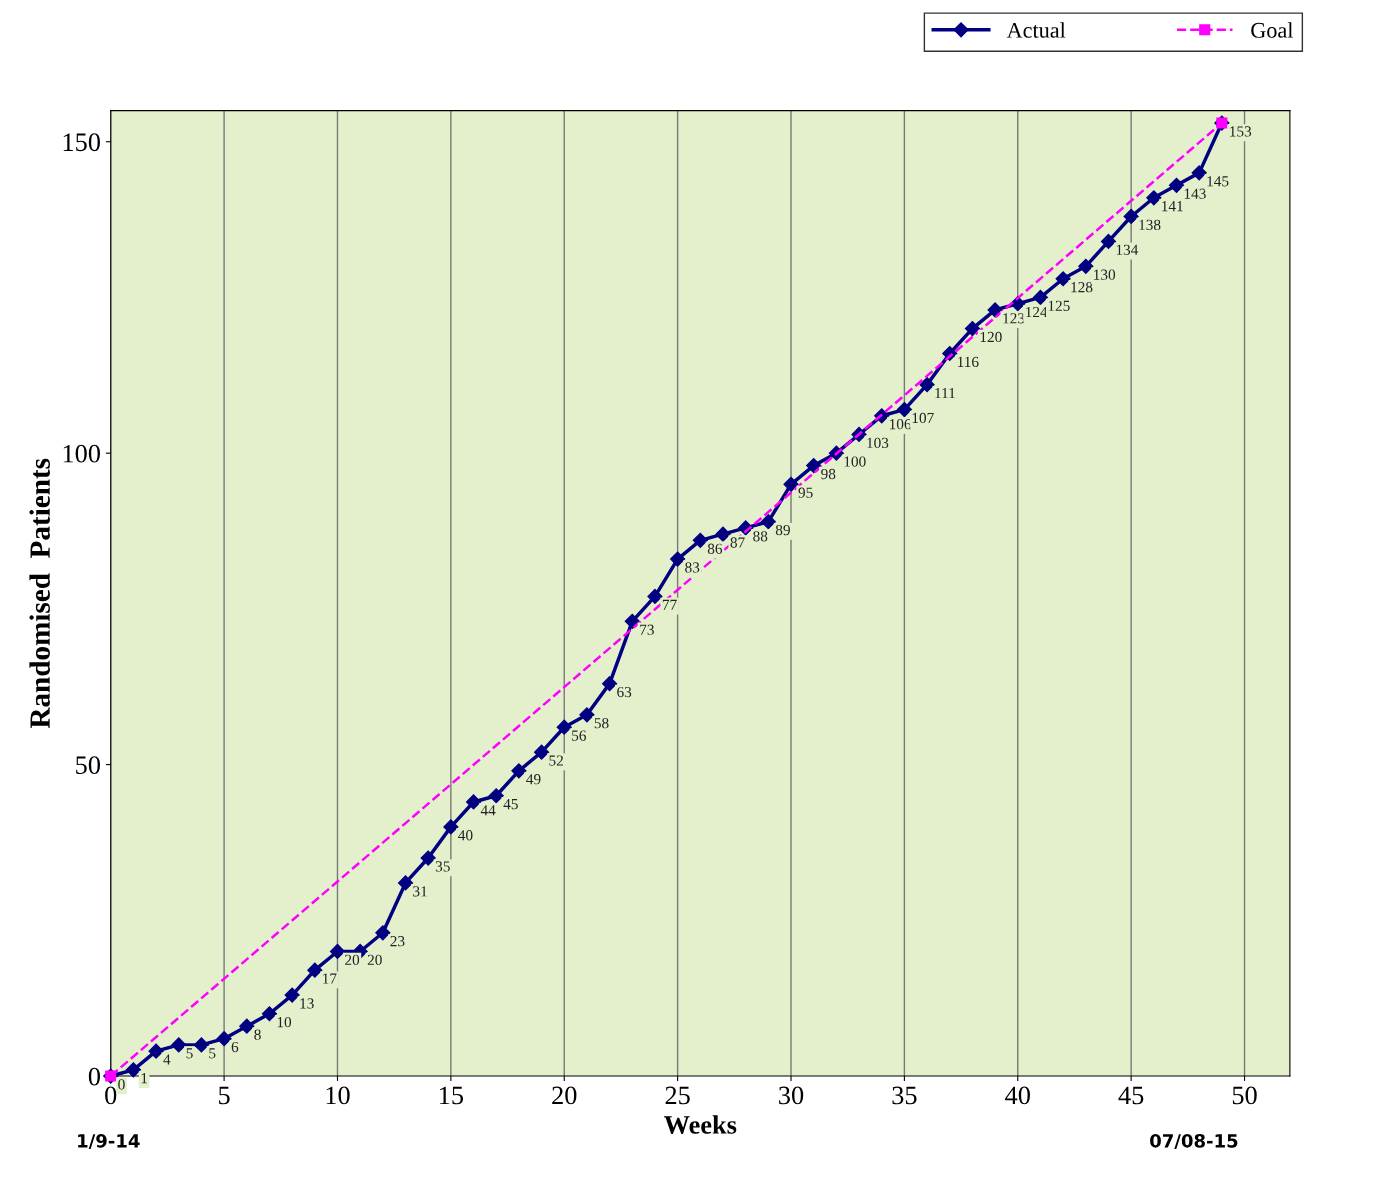 The height and width of the screenshot is (1189, 1384). I want to click on y-tick-label: 100, so click(81, 453).